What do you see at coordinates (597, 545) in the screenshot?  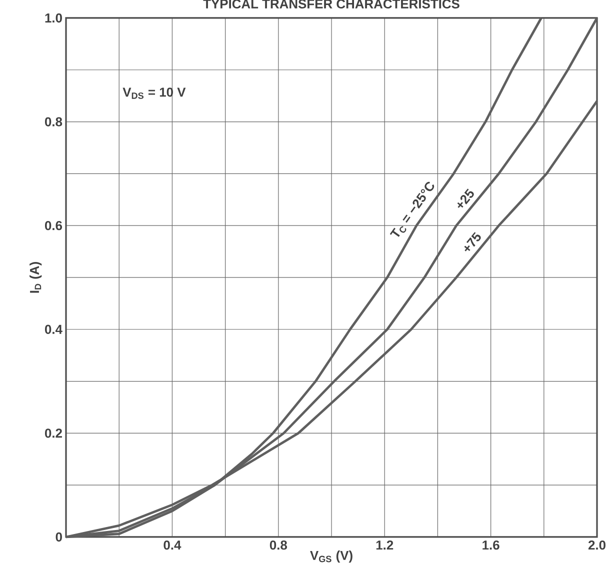 I see `x-tick-label: 2.0` at bounding box center [597, 545].